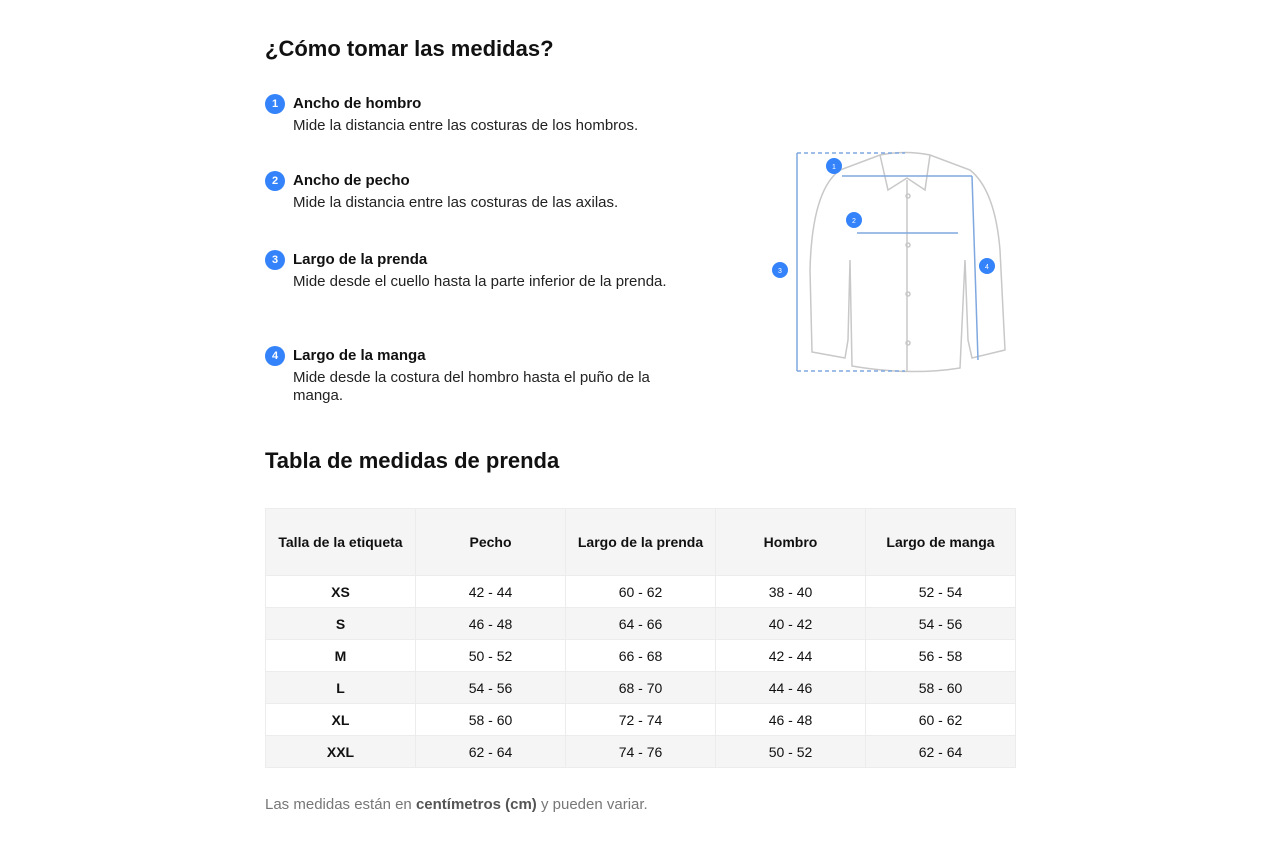  I want to click on table-cell: 66 - 68, so click(640, 655).